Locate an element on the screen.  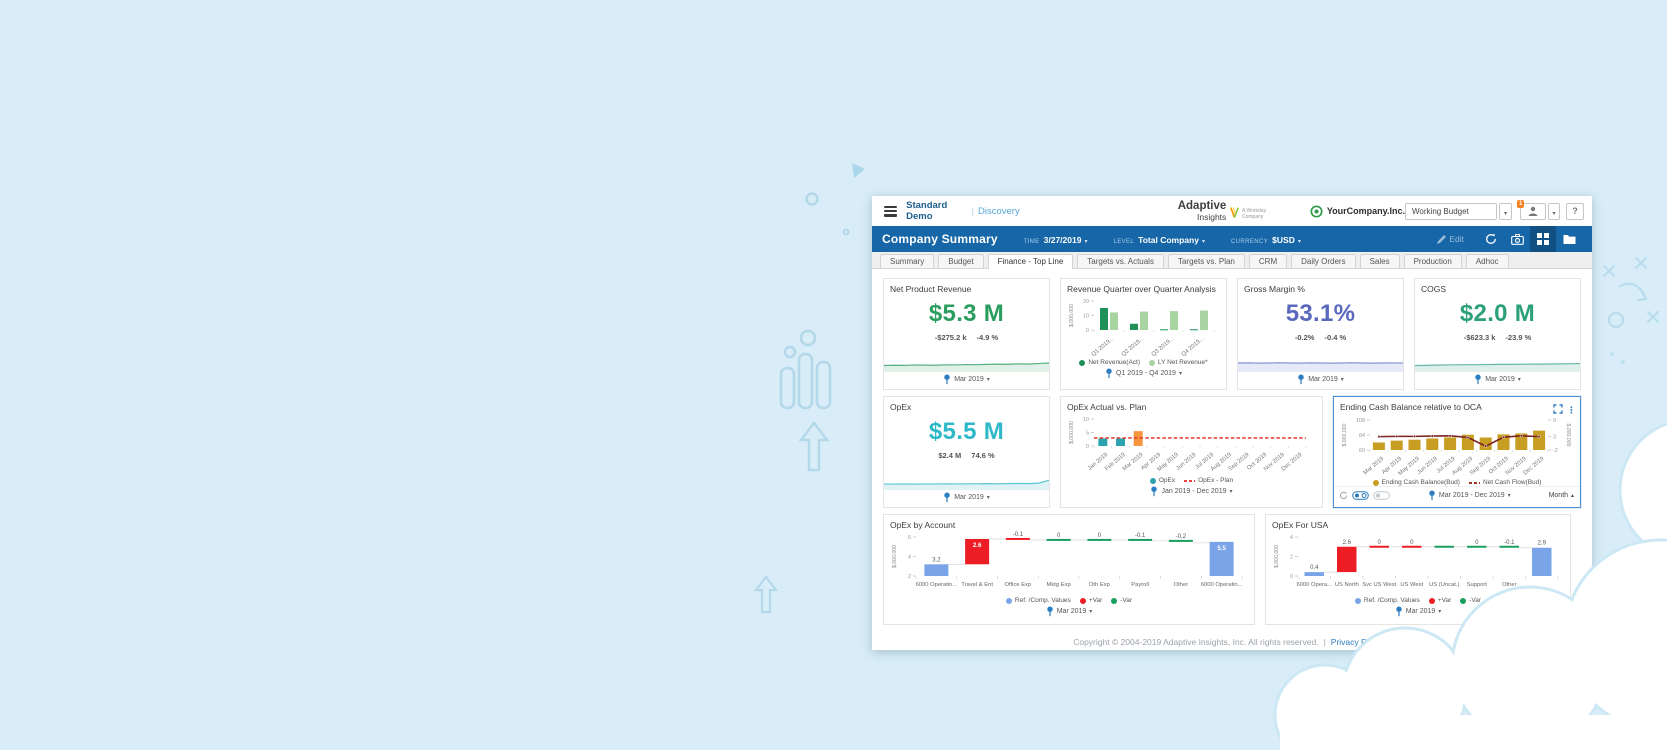
legend-item: OpEx is located at coordinates (1162, 480).